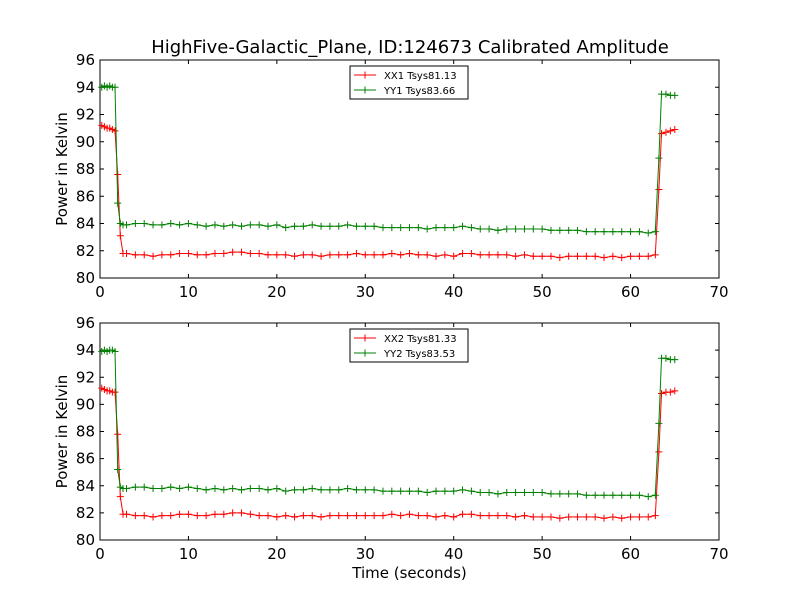 This screenshot has height=600, width=800. Describe the element at coordinates (85, 278) in the screenshot. I see `y-tick-label: 80` at that location.